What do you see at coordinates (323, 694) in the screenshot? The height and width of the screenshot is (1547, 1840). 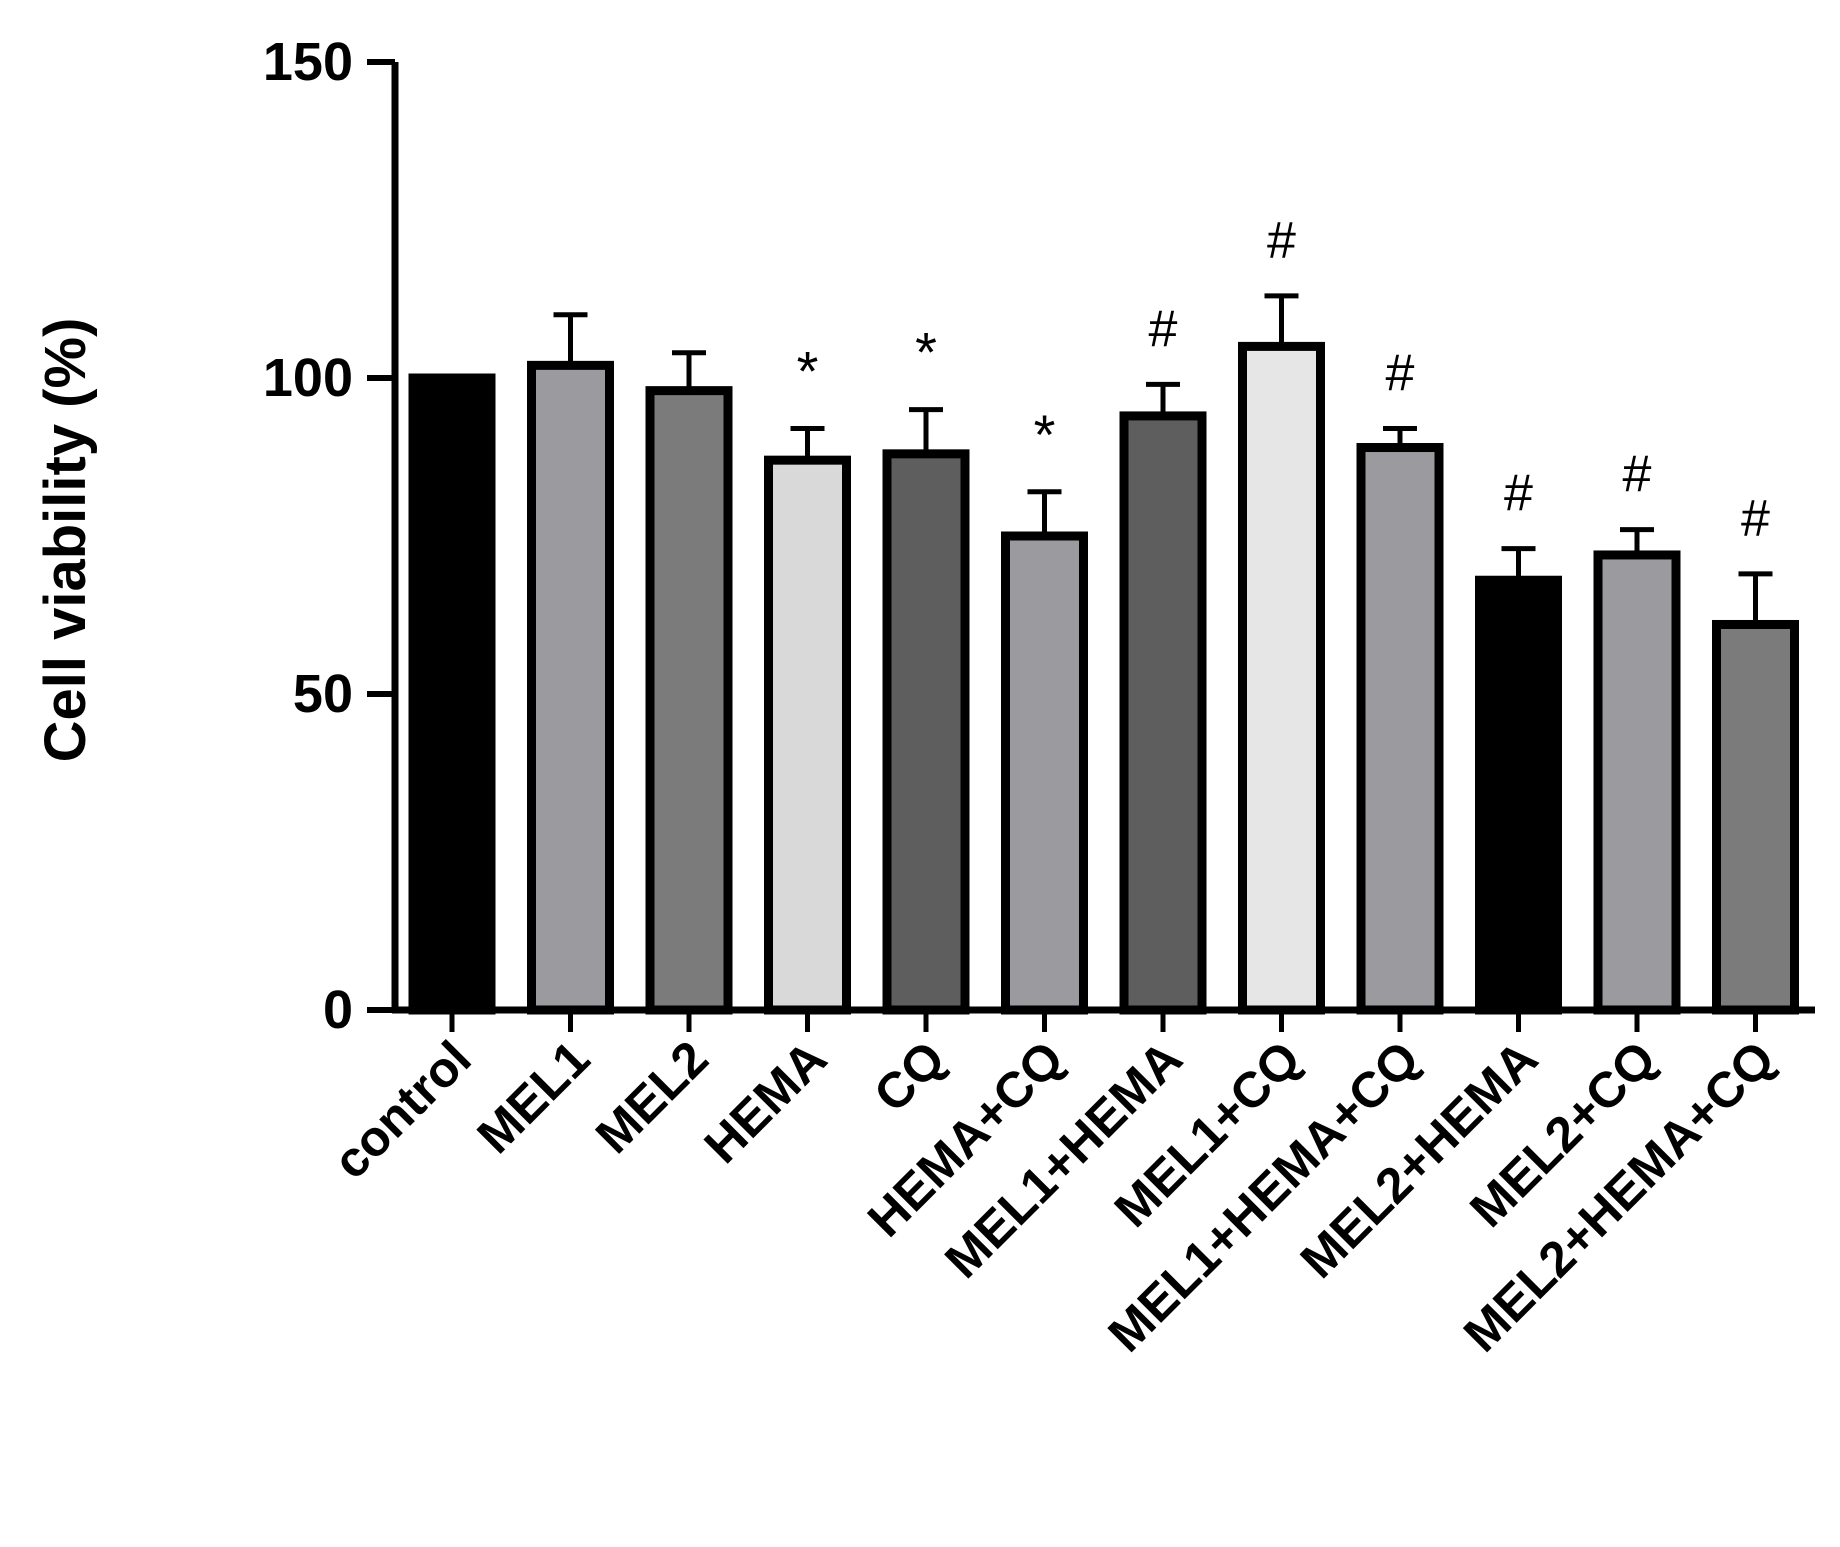 I see `y-tick-label: 50` at bounding box center [323, 694].